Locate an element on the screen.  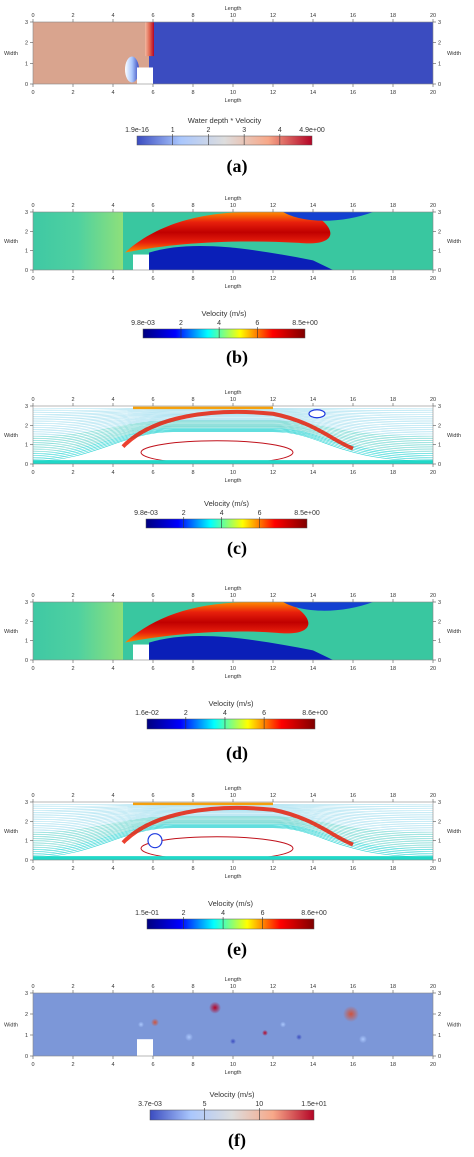
panel-label: (a) is located at coordinates (237, 166).